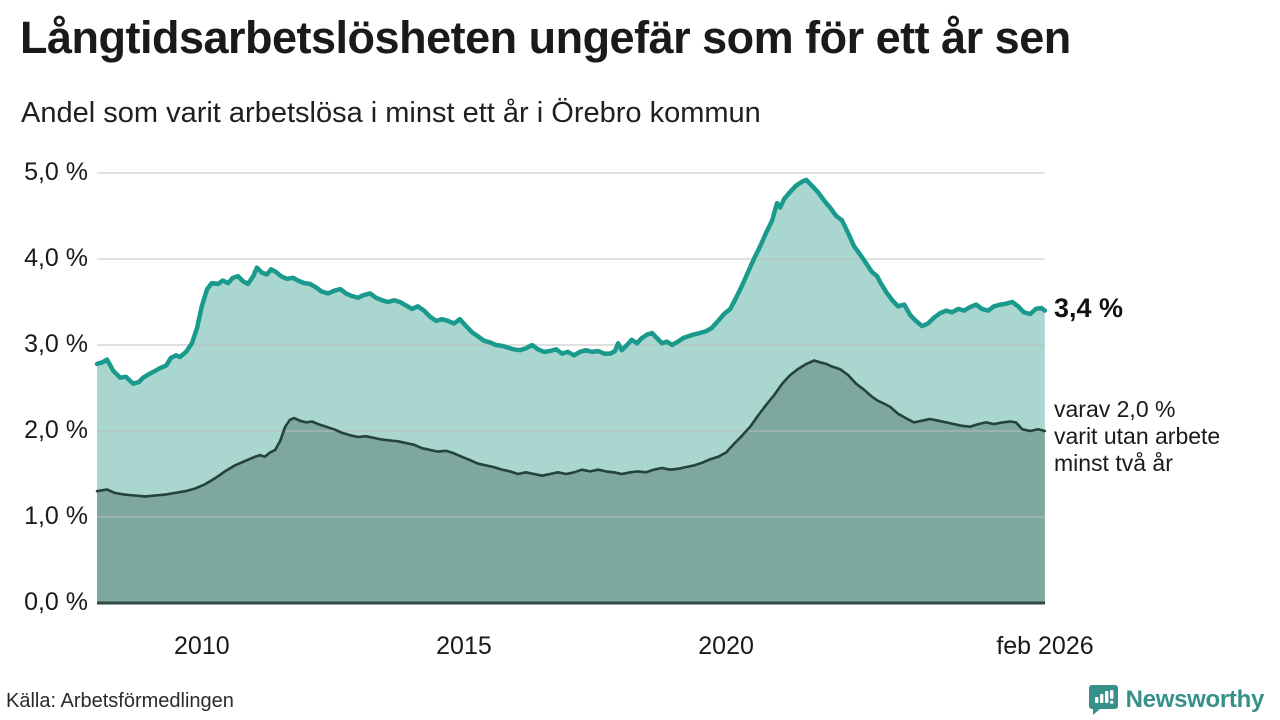 The width and height of the screenshot is (1280, 720). I want to click on newsworthy-wordmark: Newsworthy, so click(1195, 699).